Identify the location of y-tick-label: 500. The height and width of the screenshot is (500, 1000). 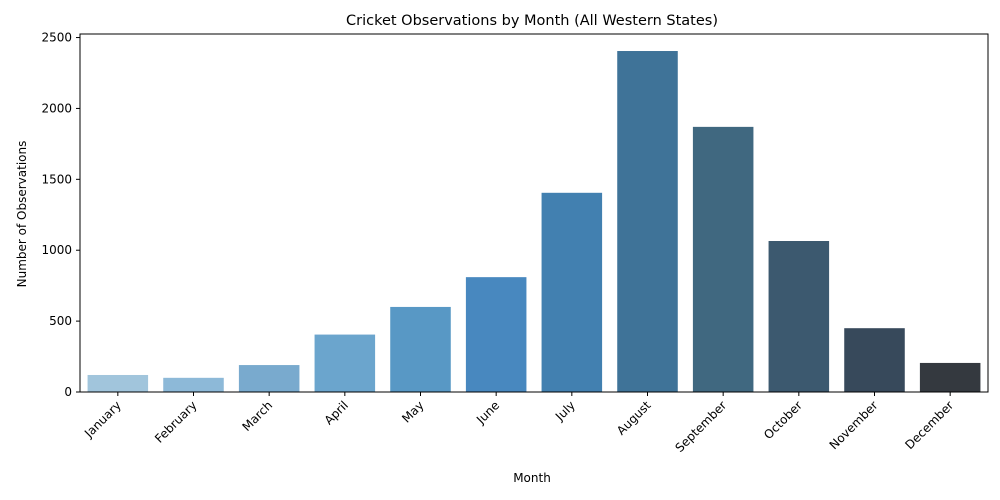
(60, 321).